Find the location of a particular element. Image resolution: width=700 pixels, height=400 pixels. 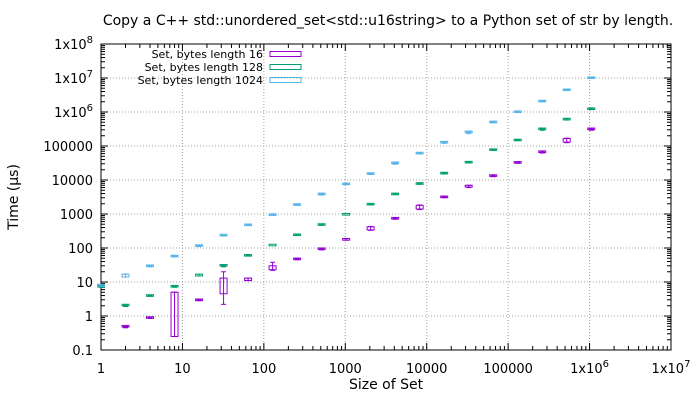

y-tick-label: 1 is located at coordinates (89, 317).